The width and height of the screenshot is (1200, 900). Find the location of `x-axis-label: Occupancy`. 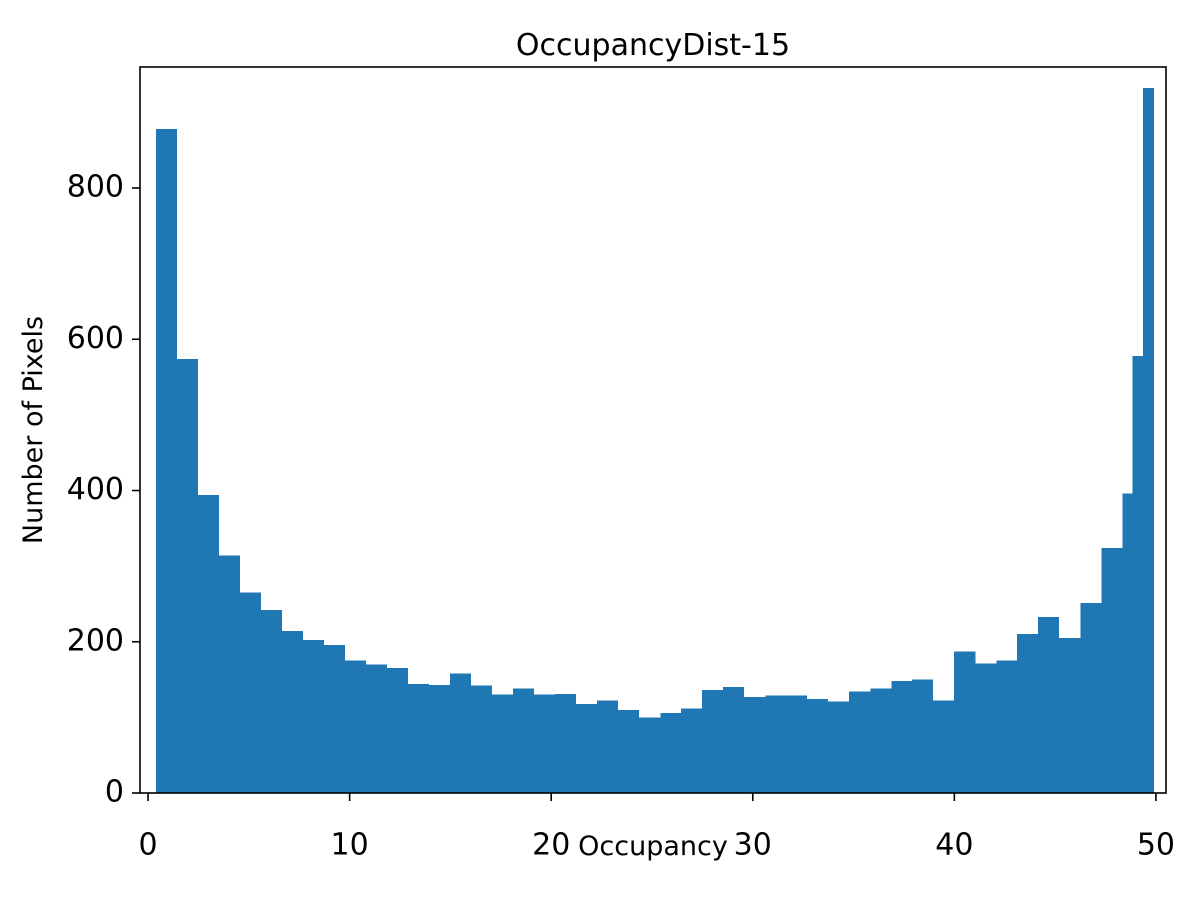

x-axis-label: Occupancy is located at coordinates (653, 846).